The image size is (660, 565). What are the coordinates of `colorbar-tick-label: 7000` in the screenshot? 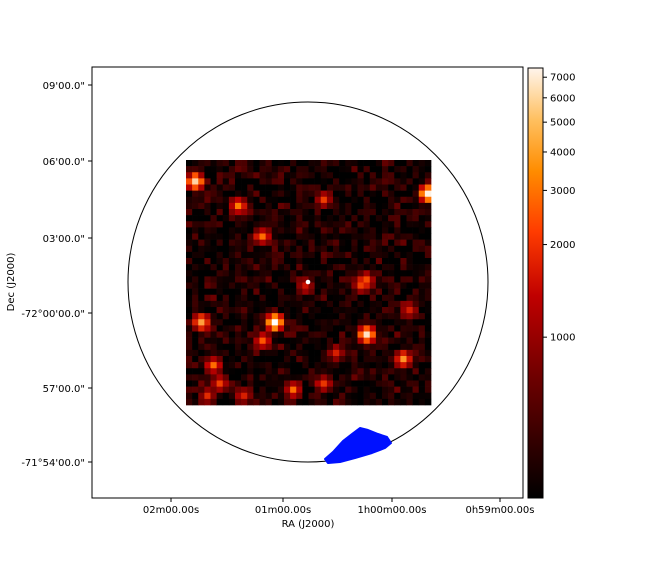 It's located at (562, 78).